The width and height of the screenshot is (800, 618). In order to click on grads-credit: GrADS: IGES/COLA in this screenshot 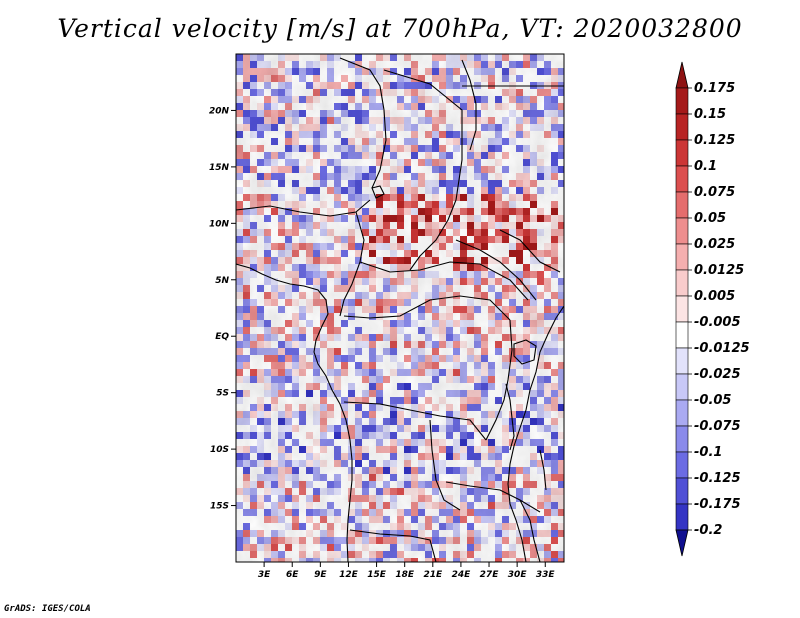, I will do `click(47, 609)`.